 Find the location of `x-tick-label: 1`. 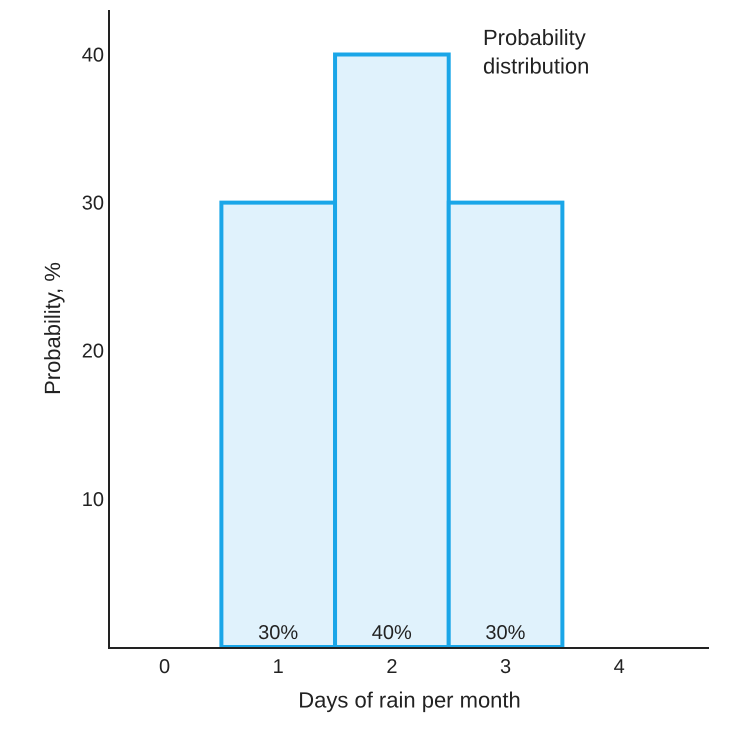

x-tick-label: 1 is located at coordinates (278, 667).